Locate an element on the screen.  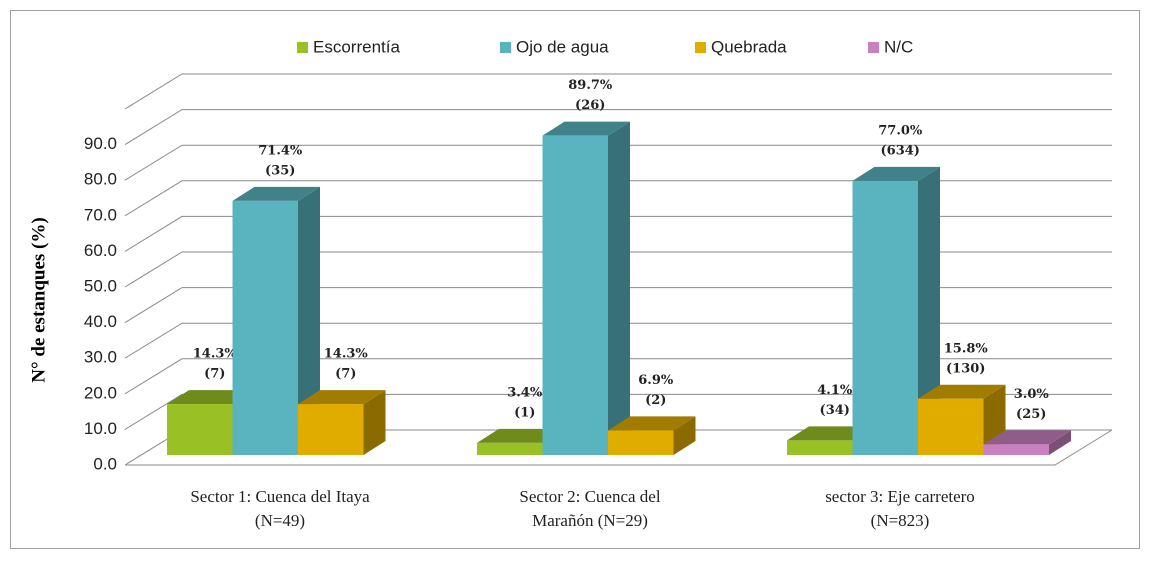
data-label-count: (130) is located at coordinates (965, 368).